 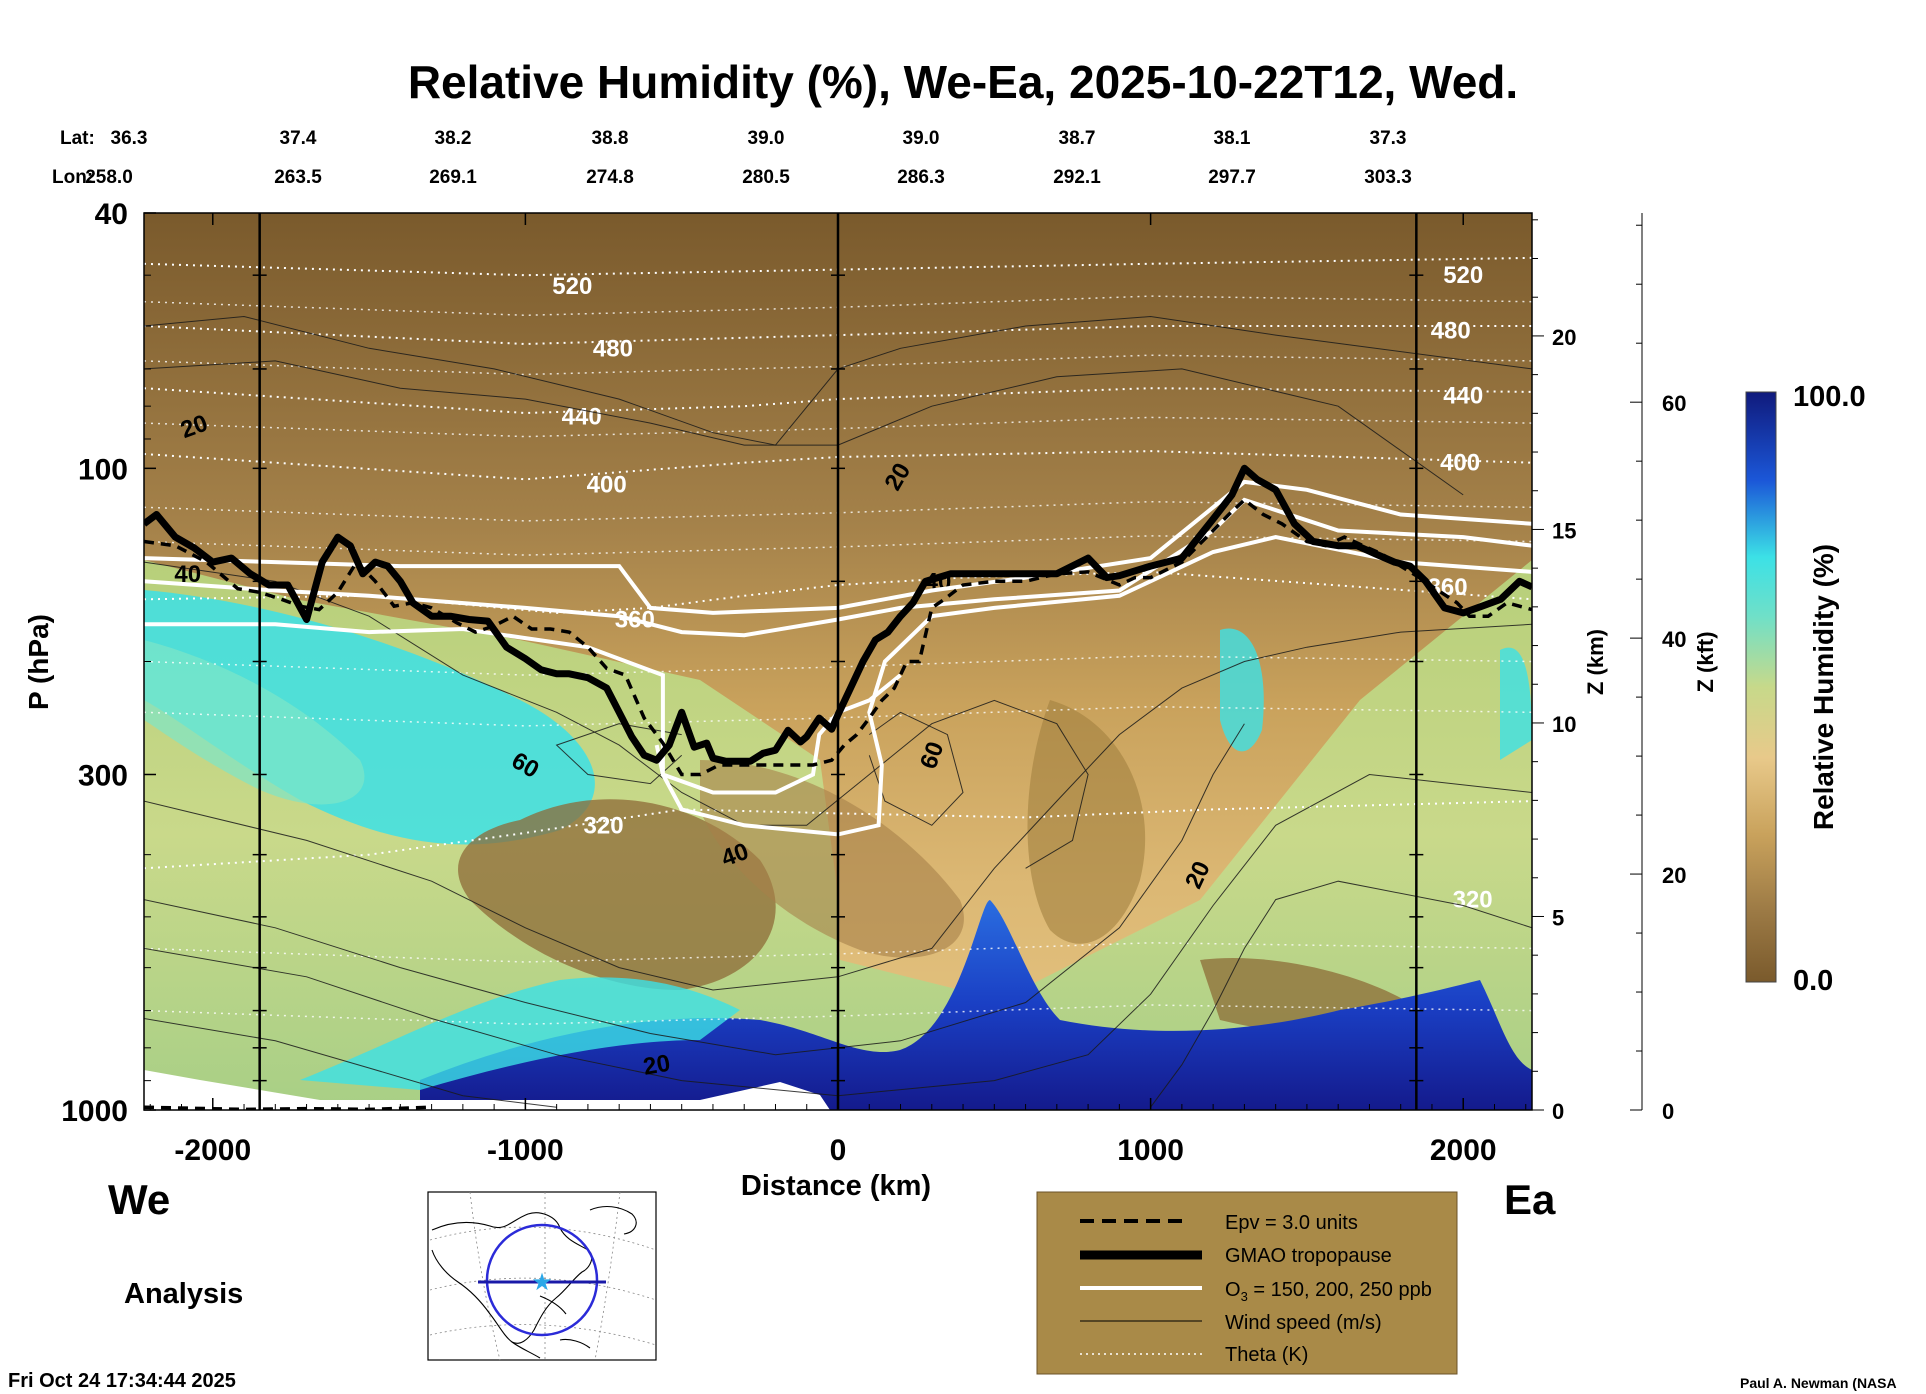 I want to click on z-kft-tick-label: 0, so click(x=1668, y=1111).